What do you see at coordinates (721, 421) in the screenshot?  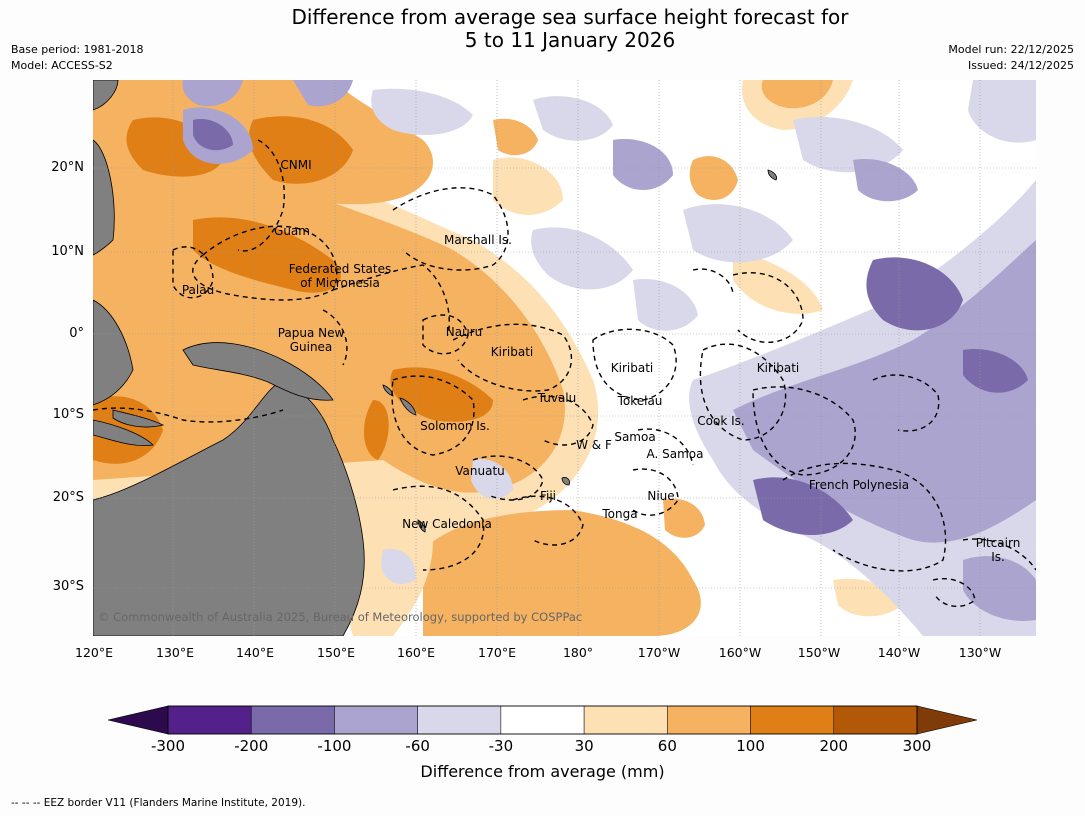 I see `region-label-cook: Cook Is.` at bounding box center [721, 421].